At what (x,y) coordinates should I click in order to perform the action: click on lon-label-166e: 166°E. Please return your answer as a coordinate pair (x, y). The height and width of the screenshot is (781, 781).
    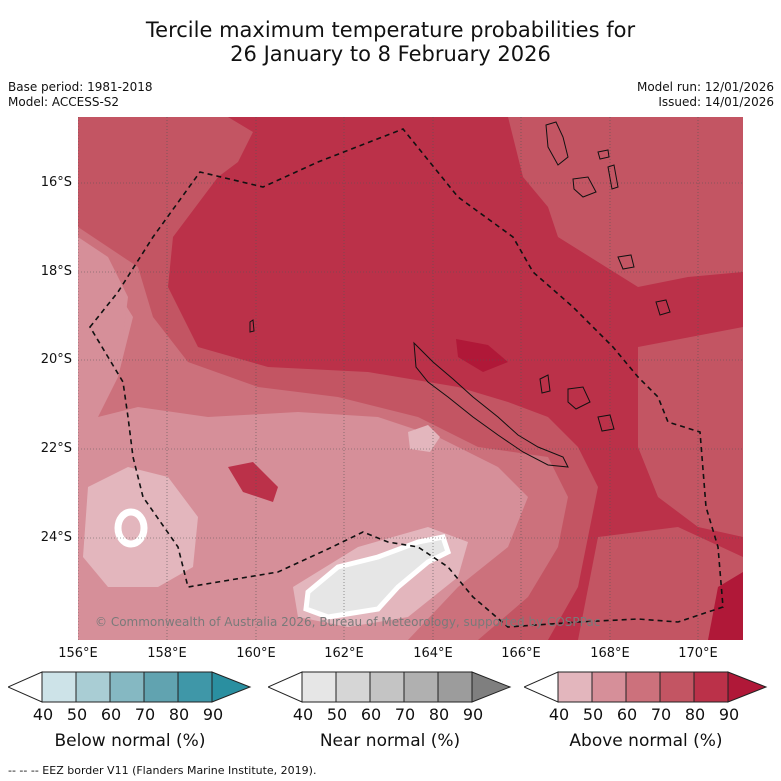
    Looking at the image, I should click on (521, 653).